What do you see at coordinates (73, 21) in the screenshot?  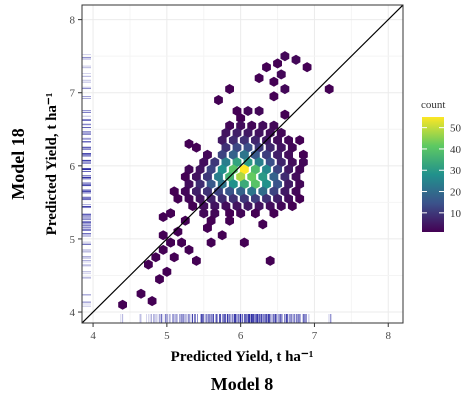 I see `y-tick-label-4: 8` at bounding box center [73, 21].